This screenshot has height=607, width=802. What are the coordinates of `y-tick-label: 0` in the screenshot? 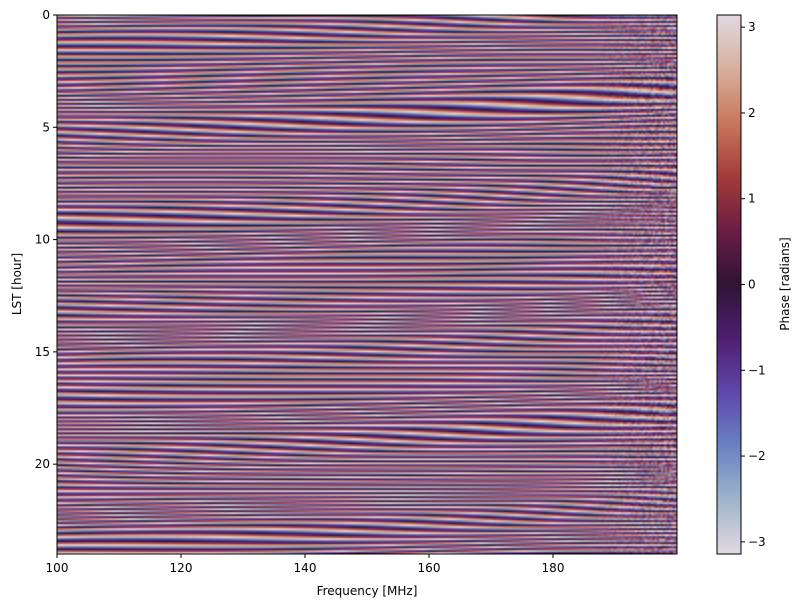 It's located at (46, 15).